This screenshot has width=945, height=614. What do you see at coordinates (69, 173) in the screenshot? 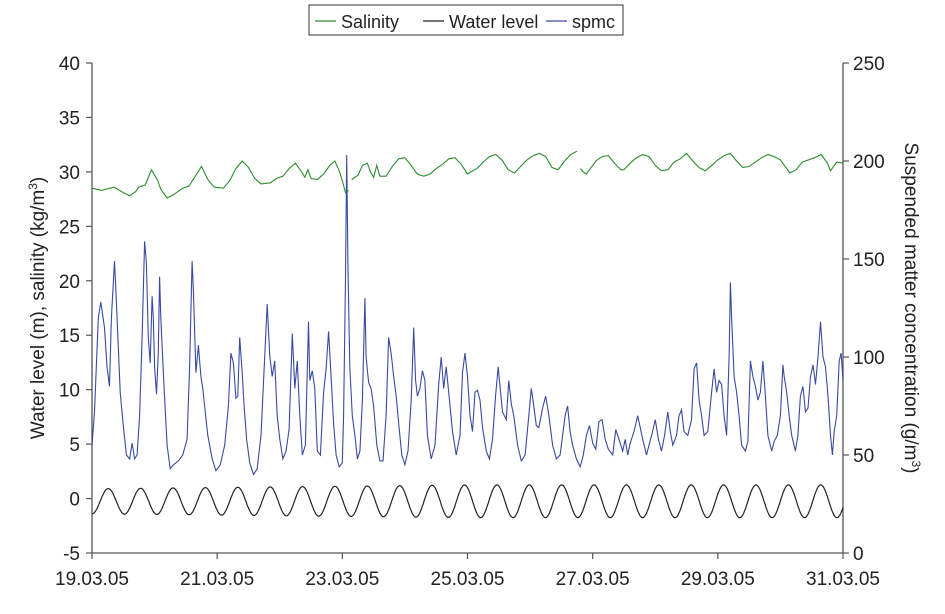
I see `y-left-tick-label: 30` at bounding box center [69, 173].